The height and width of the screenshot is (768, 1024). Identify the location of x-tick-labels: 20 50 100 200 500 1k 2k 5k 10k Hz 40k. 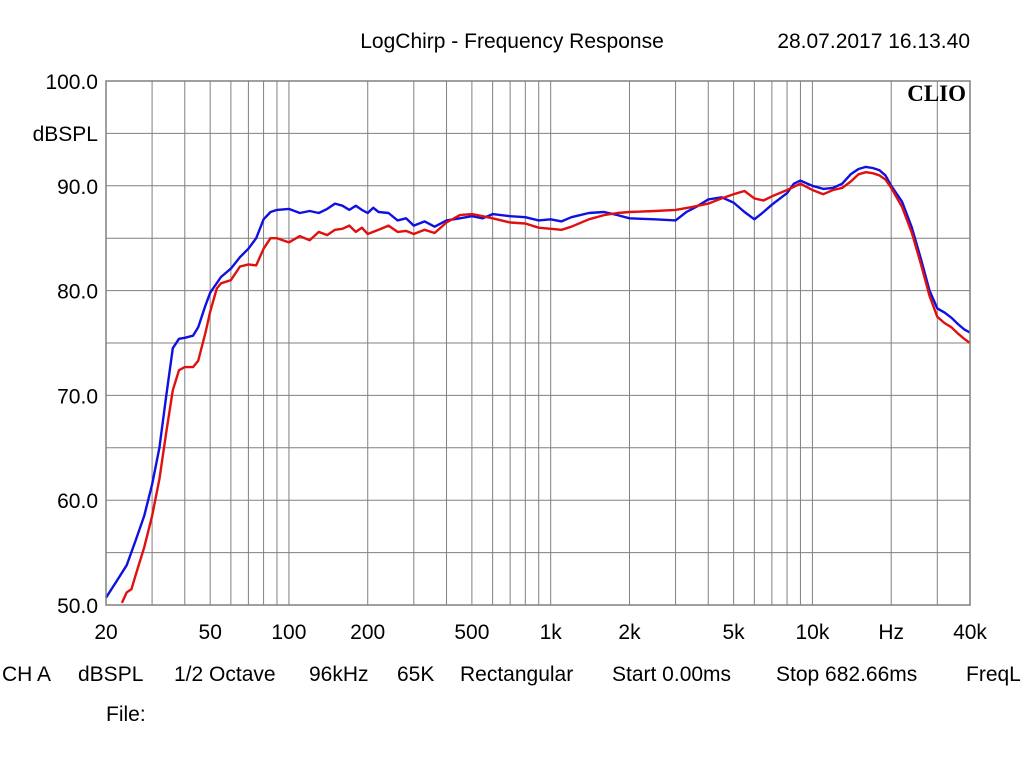
(540, 632).